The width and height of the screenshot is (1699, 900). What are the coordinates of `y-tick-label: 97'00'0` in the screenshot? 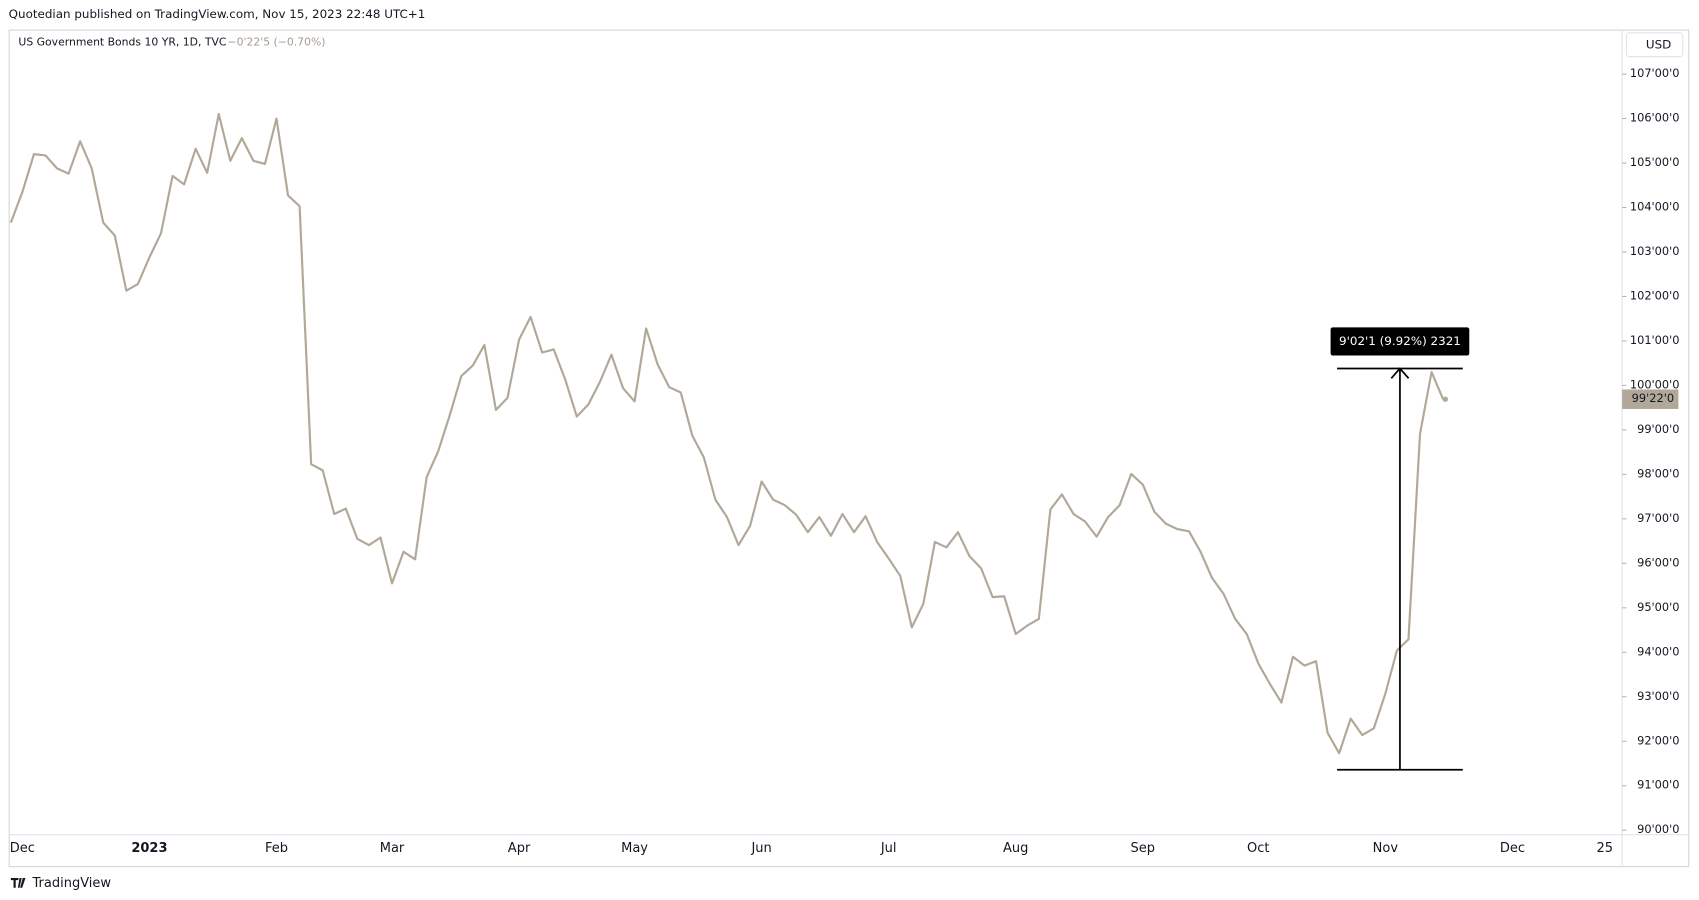 It's located at (1658, 518).